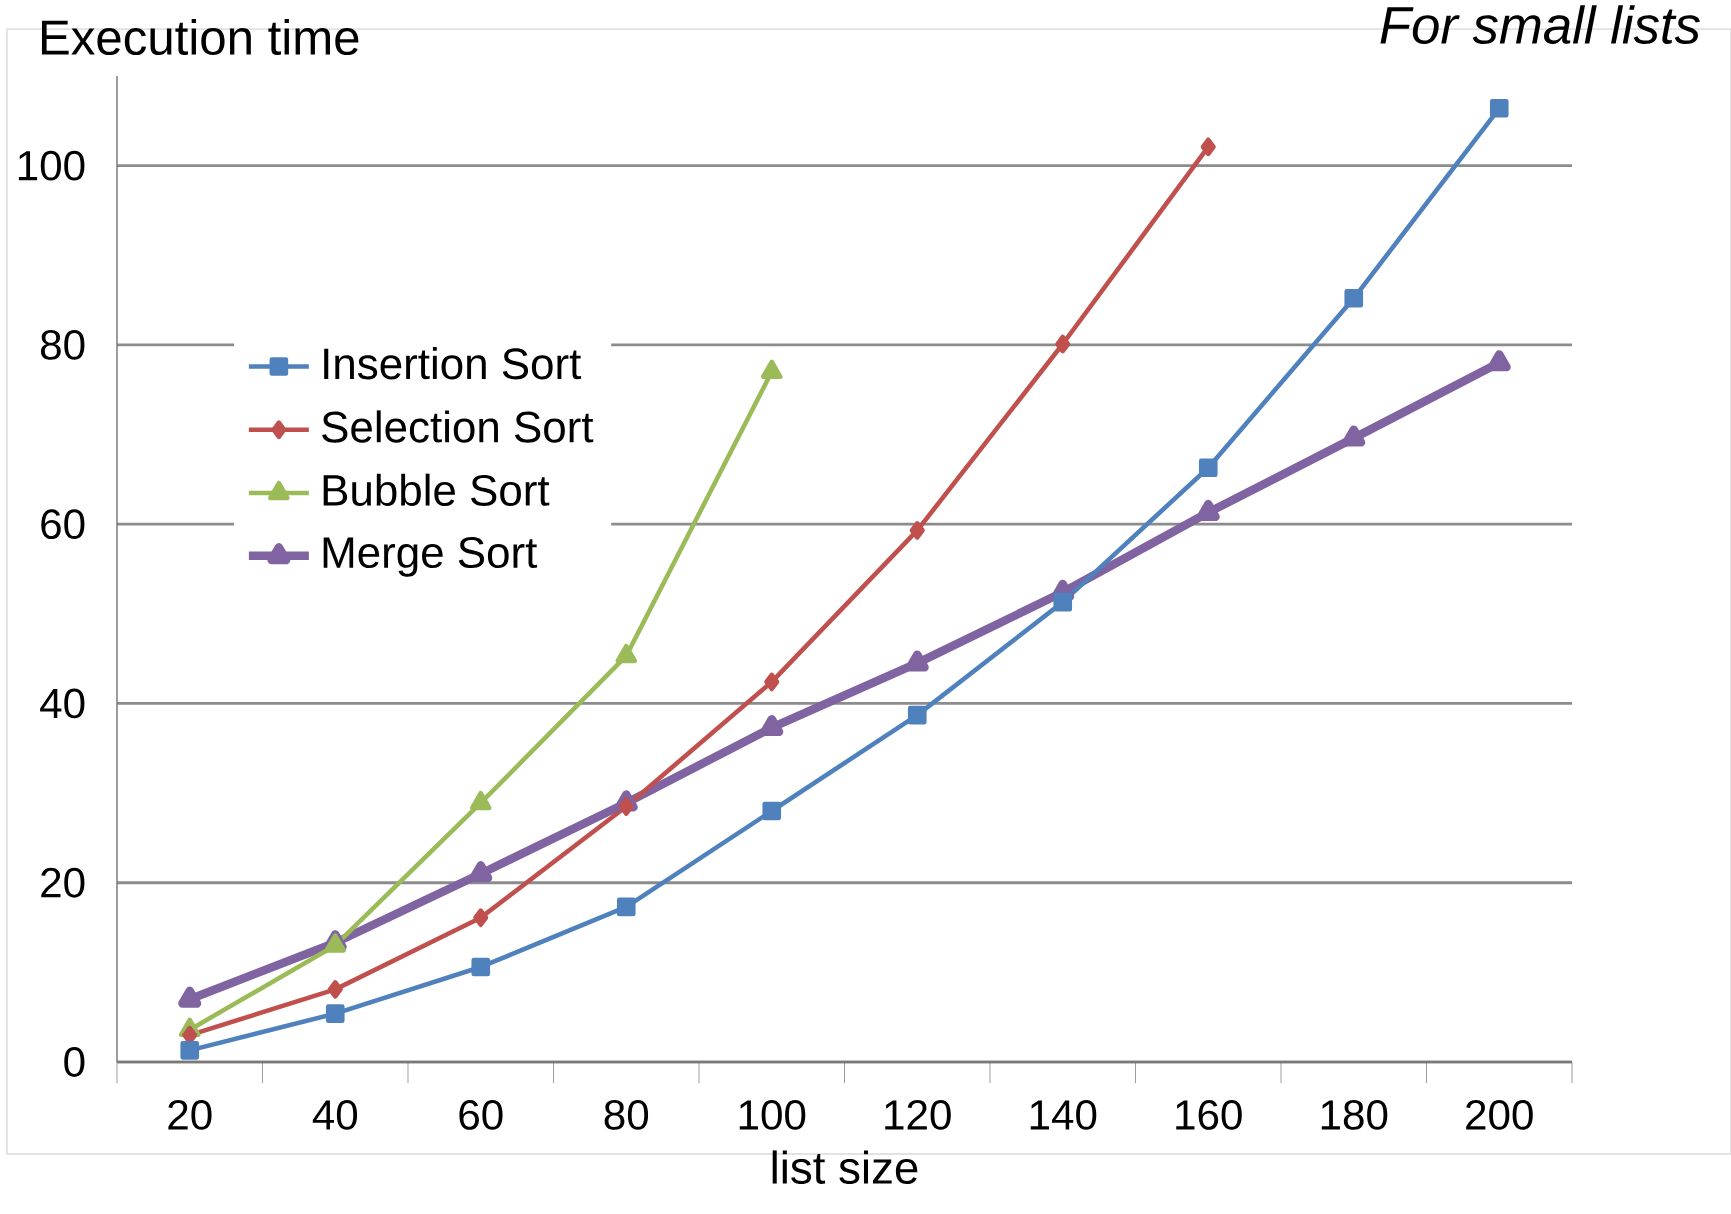  Describe the element at coordinates (436, 489) in the screenshot. I see `legend-label: Bubble Sort` at that location.